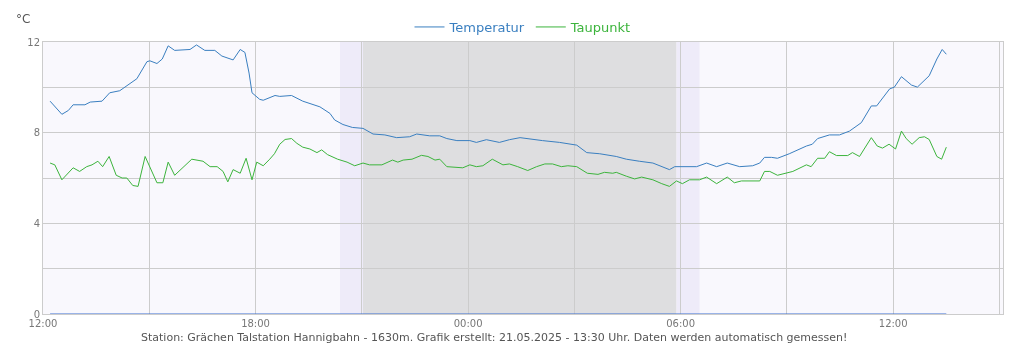 The width and height of the screenshot is (1024, 350). I want to click on legend-label: Temperatur, so click(486, 28).